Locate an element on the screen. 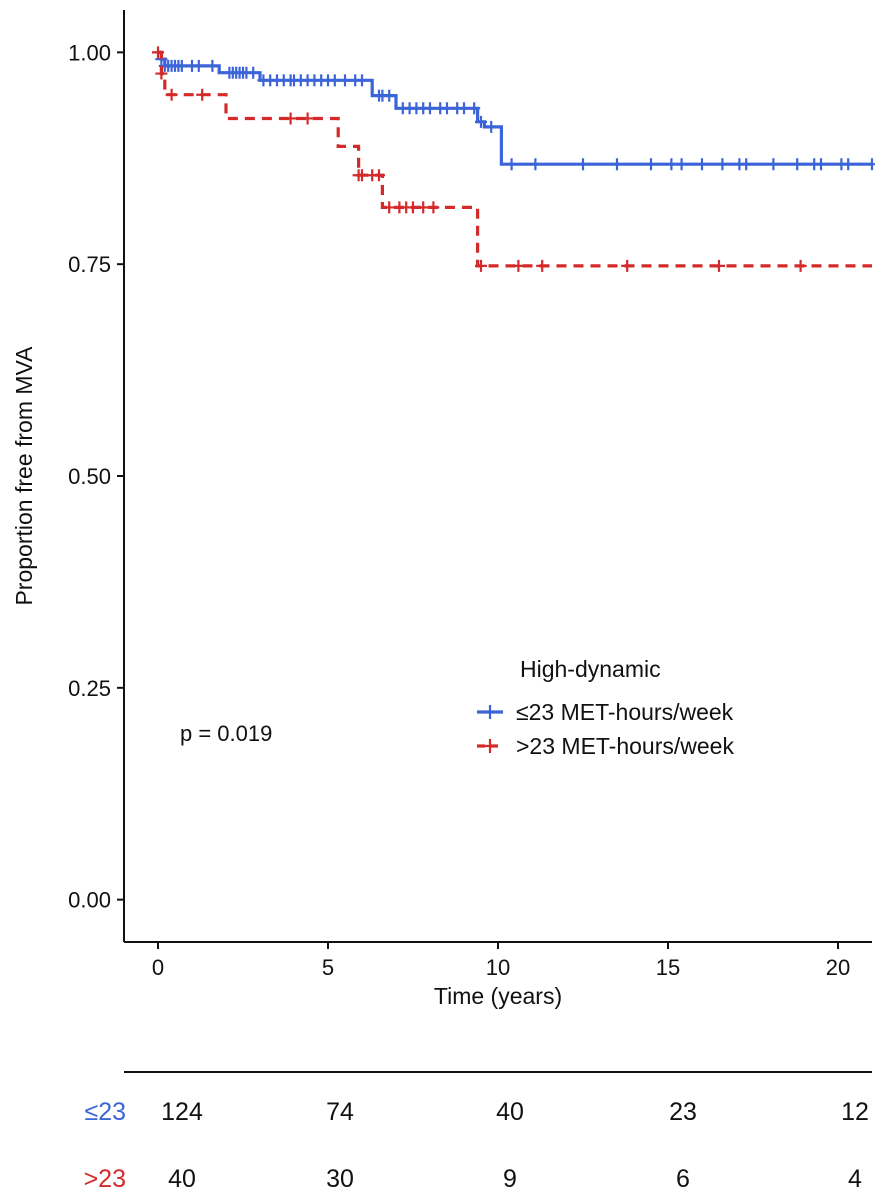 This screenshot has height=1204, width=875. risk-row-label: >23 is located at coordinates (105, 1179).